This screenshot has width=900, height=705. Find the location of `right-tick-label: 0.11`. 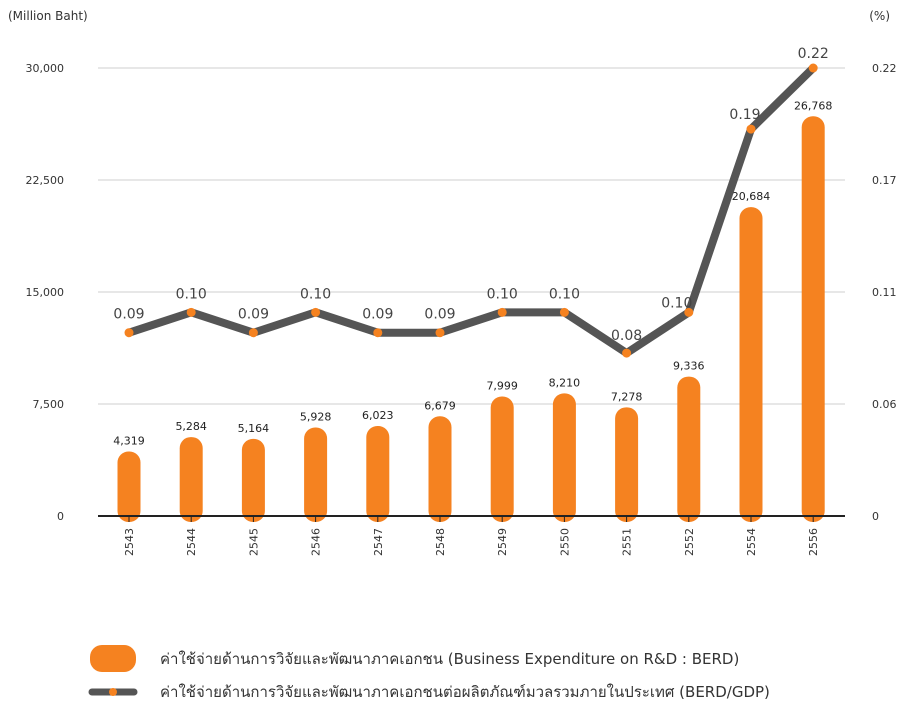

right-tick-label: 0.11 is located at coordinates (884, 292).